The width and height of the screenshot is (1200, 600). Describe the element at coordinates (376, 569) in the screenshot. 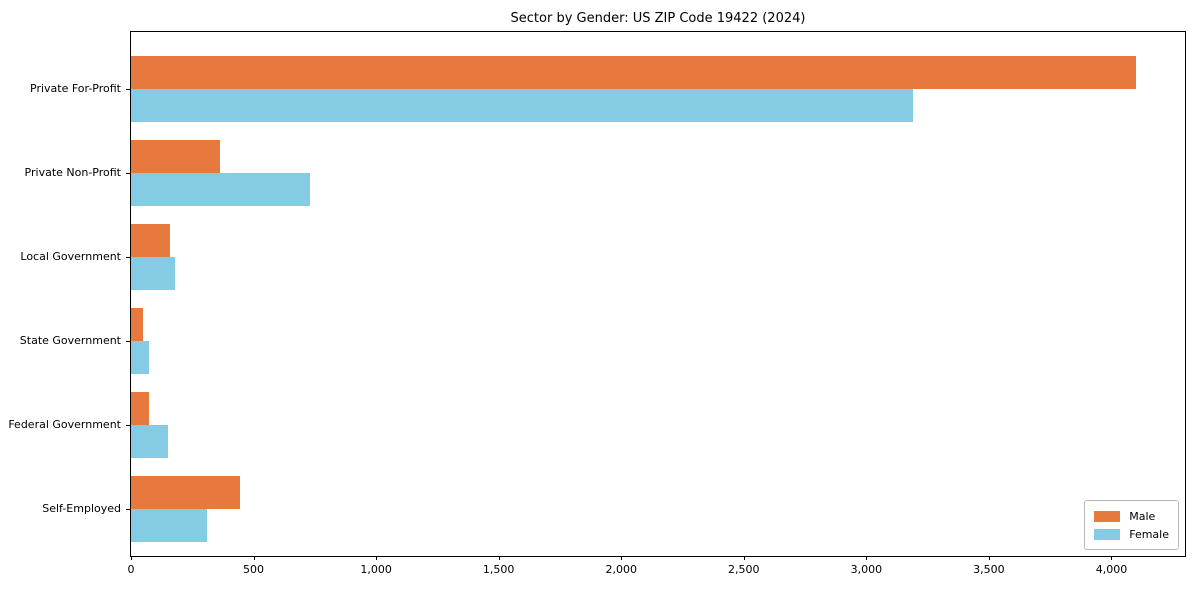

I see `xtick-label-1-000: 1,000` at that location.